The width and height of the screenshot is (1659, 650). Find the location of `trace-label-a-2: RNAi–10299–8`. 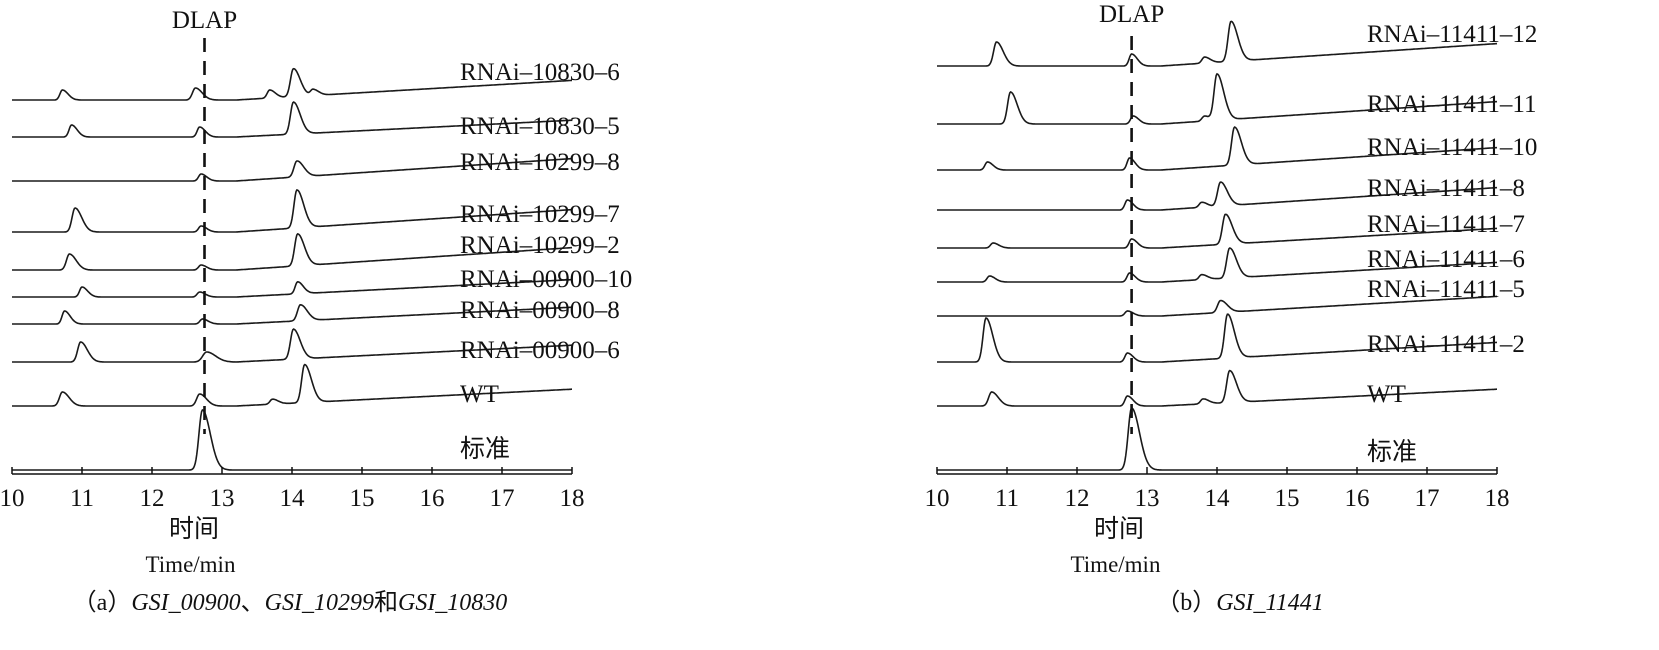

trace-label-a-2: RNAi–10299–8 is located at coordinates (540, 162).